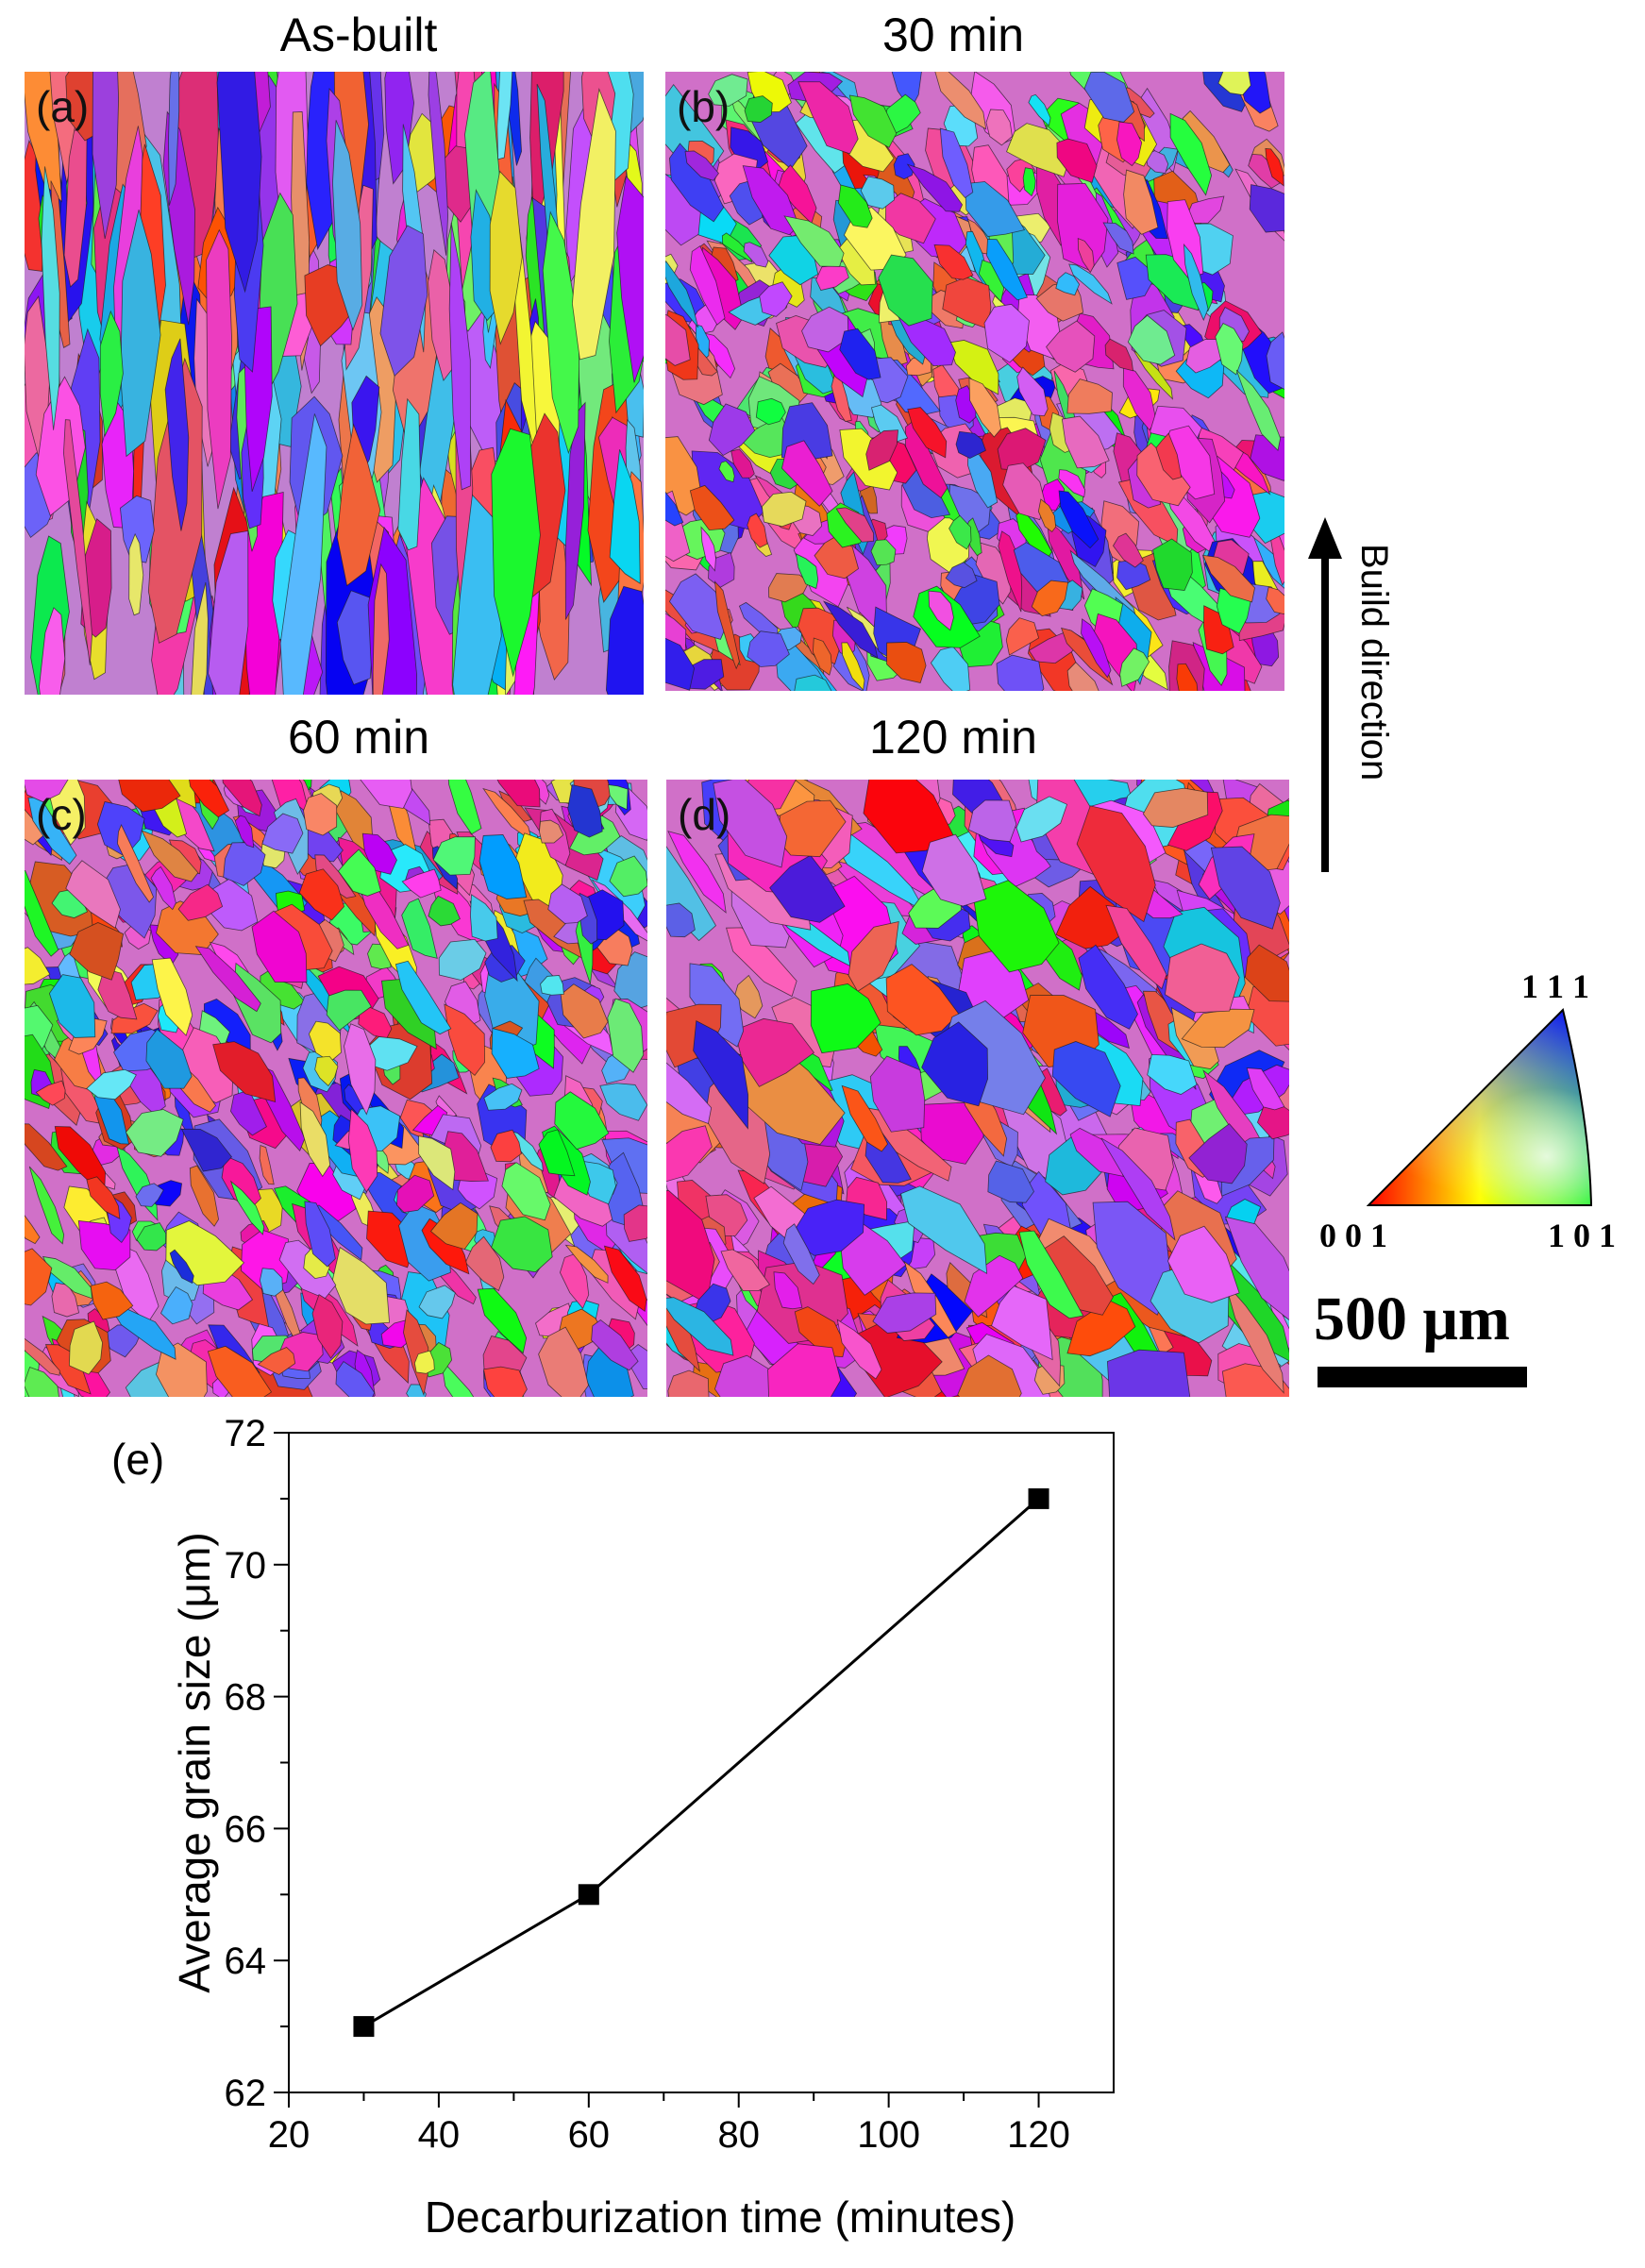  Describe the element at coordinates (439, 2135) in the screenshot. I see `x-tick-label: 40` at that location.